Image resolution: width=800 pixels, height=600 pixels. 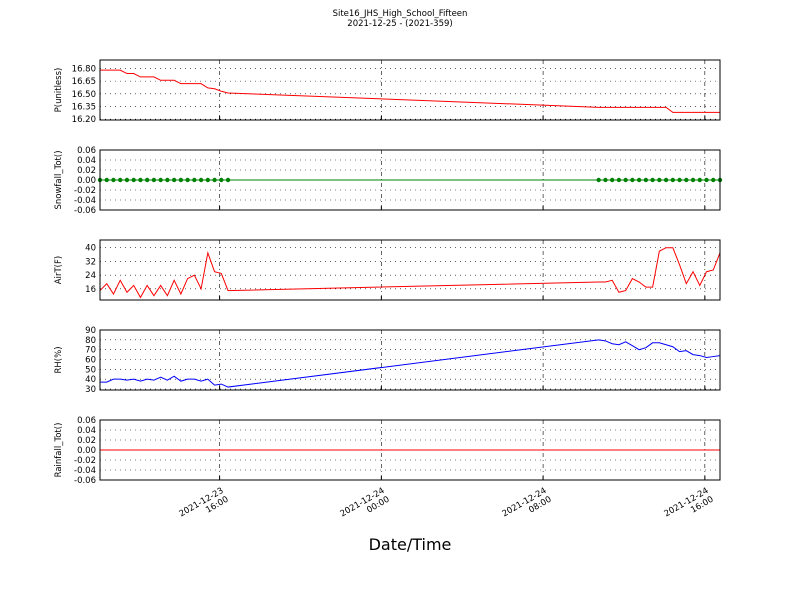 What do you see at coordinates (59, 90) in the screenshot?
I see `y-axis-label: P(unitless)` at bounding box center [59, 90].